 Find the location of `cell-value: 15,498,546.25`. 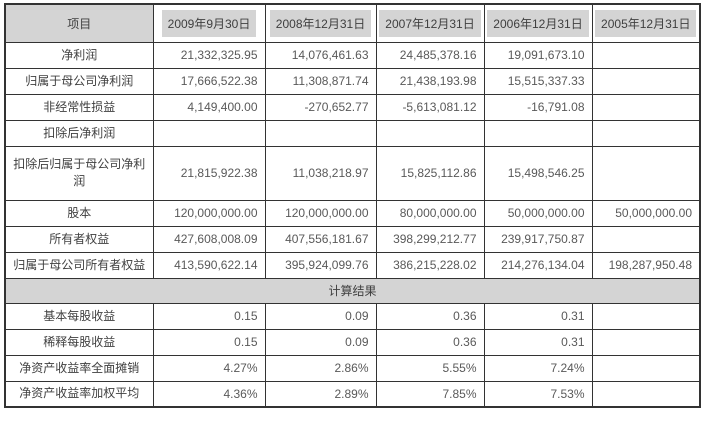

cell-value: 15,498,546.25 is located at coordinates (538, 173).